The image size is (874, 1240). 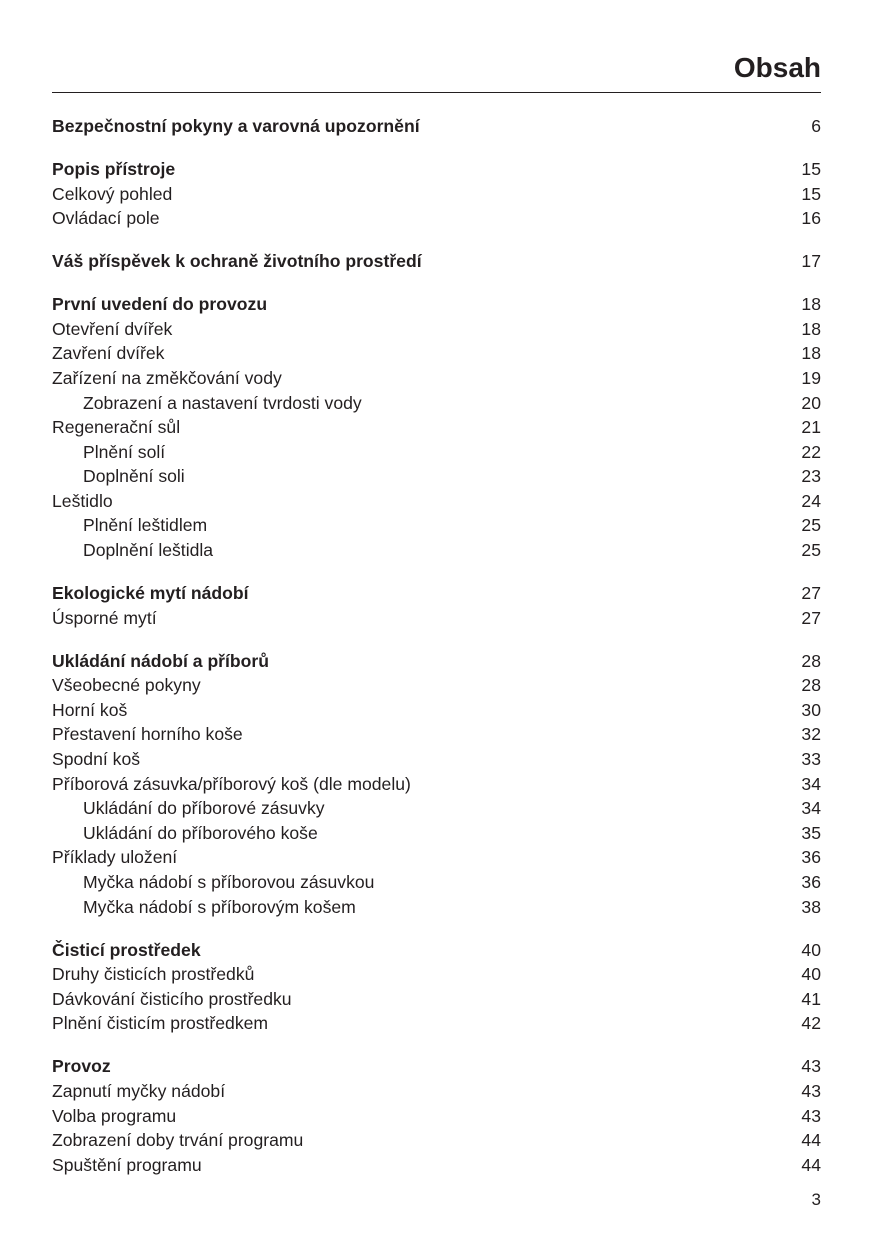 What do you see at coordinates (436, 452) in the screenshot?
I see `toc-entry: Plnění solí 22` at bounding box center [436, 452].